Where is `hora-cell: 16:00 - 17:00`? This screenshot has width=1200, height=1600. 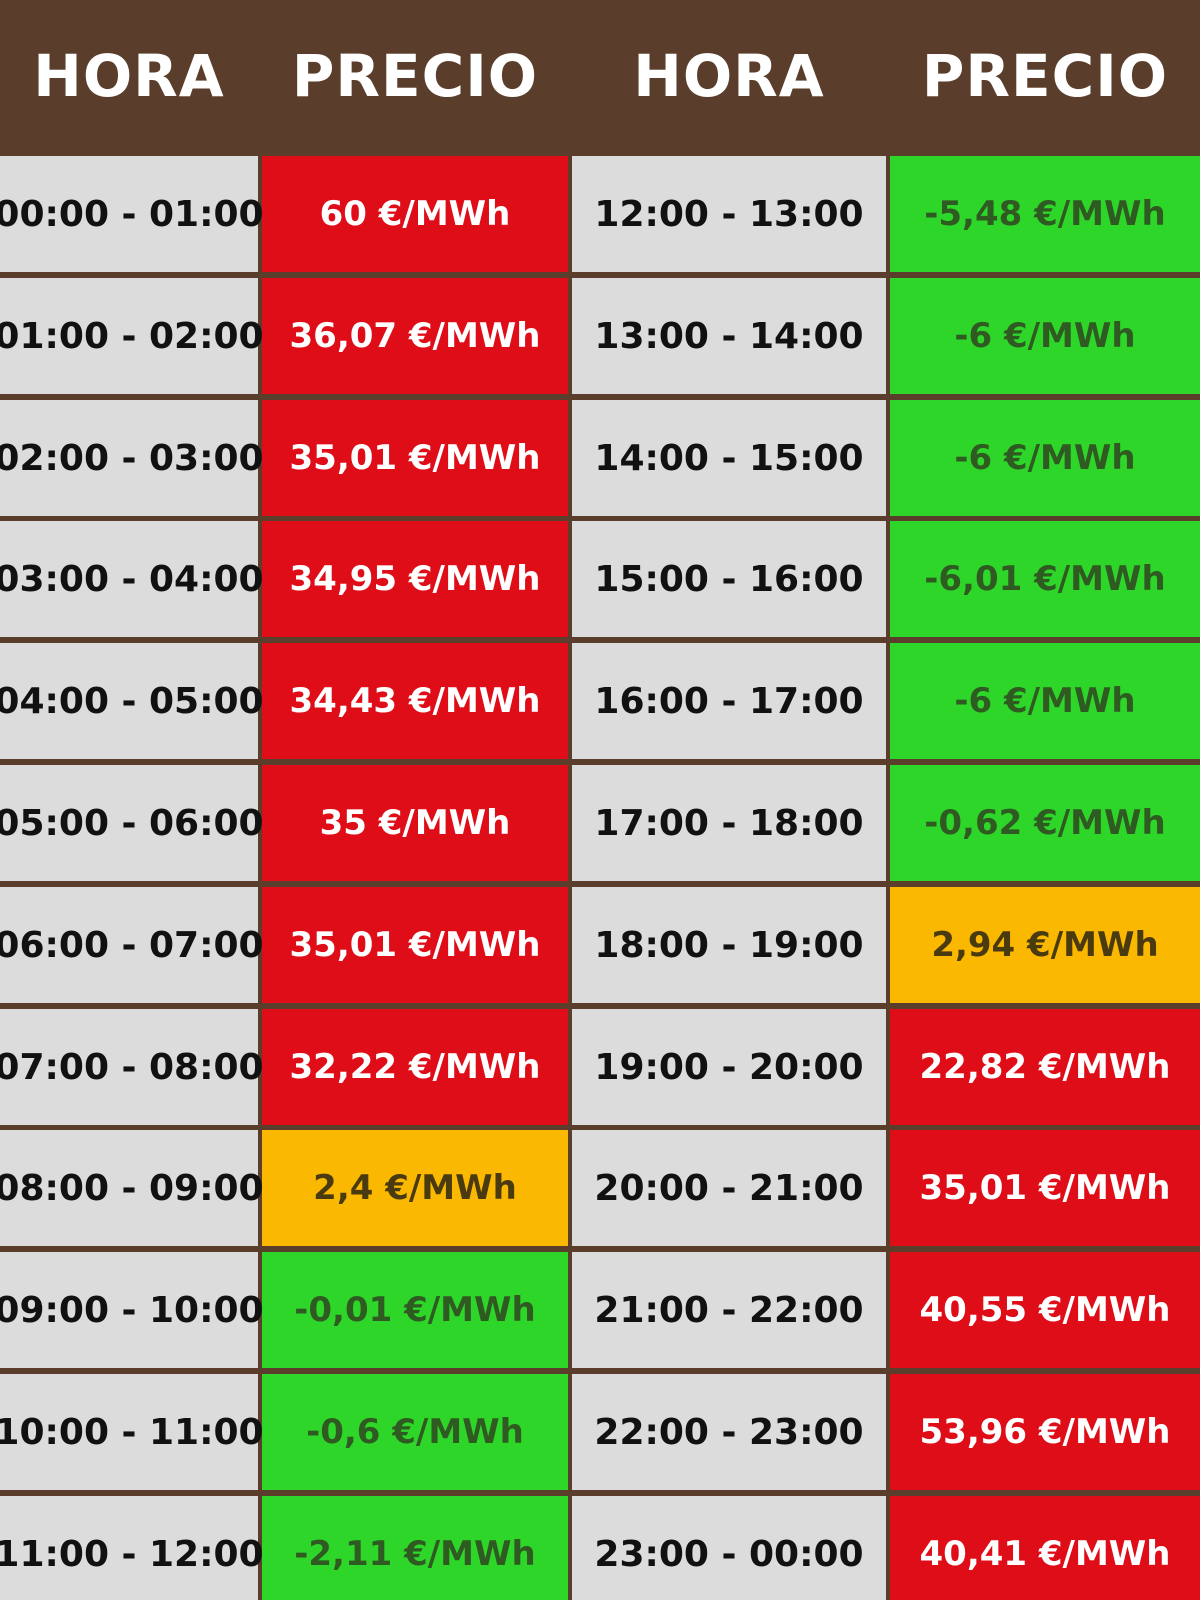
hora-cell: 16:00 - 17:00 is located at coordinates (729, 701).